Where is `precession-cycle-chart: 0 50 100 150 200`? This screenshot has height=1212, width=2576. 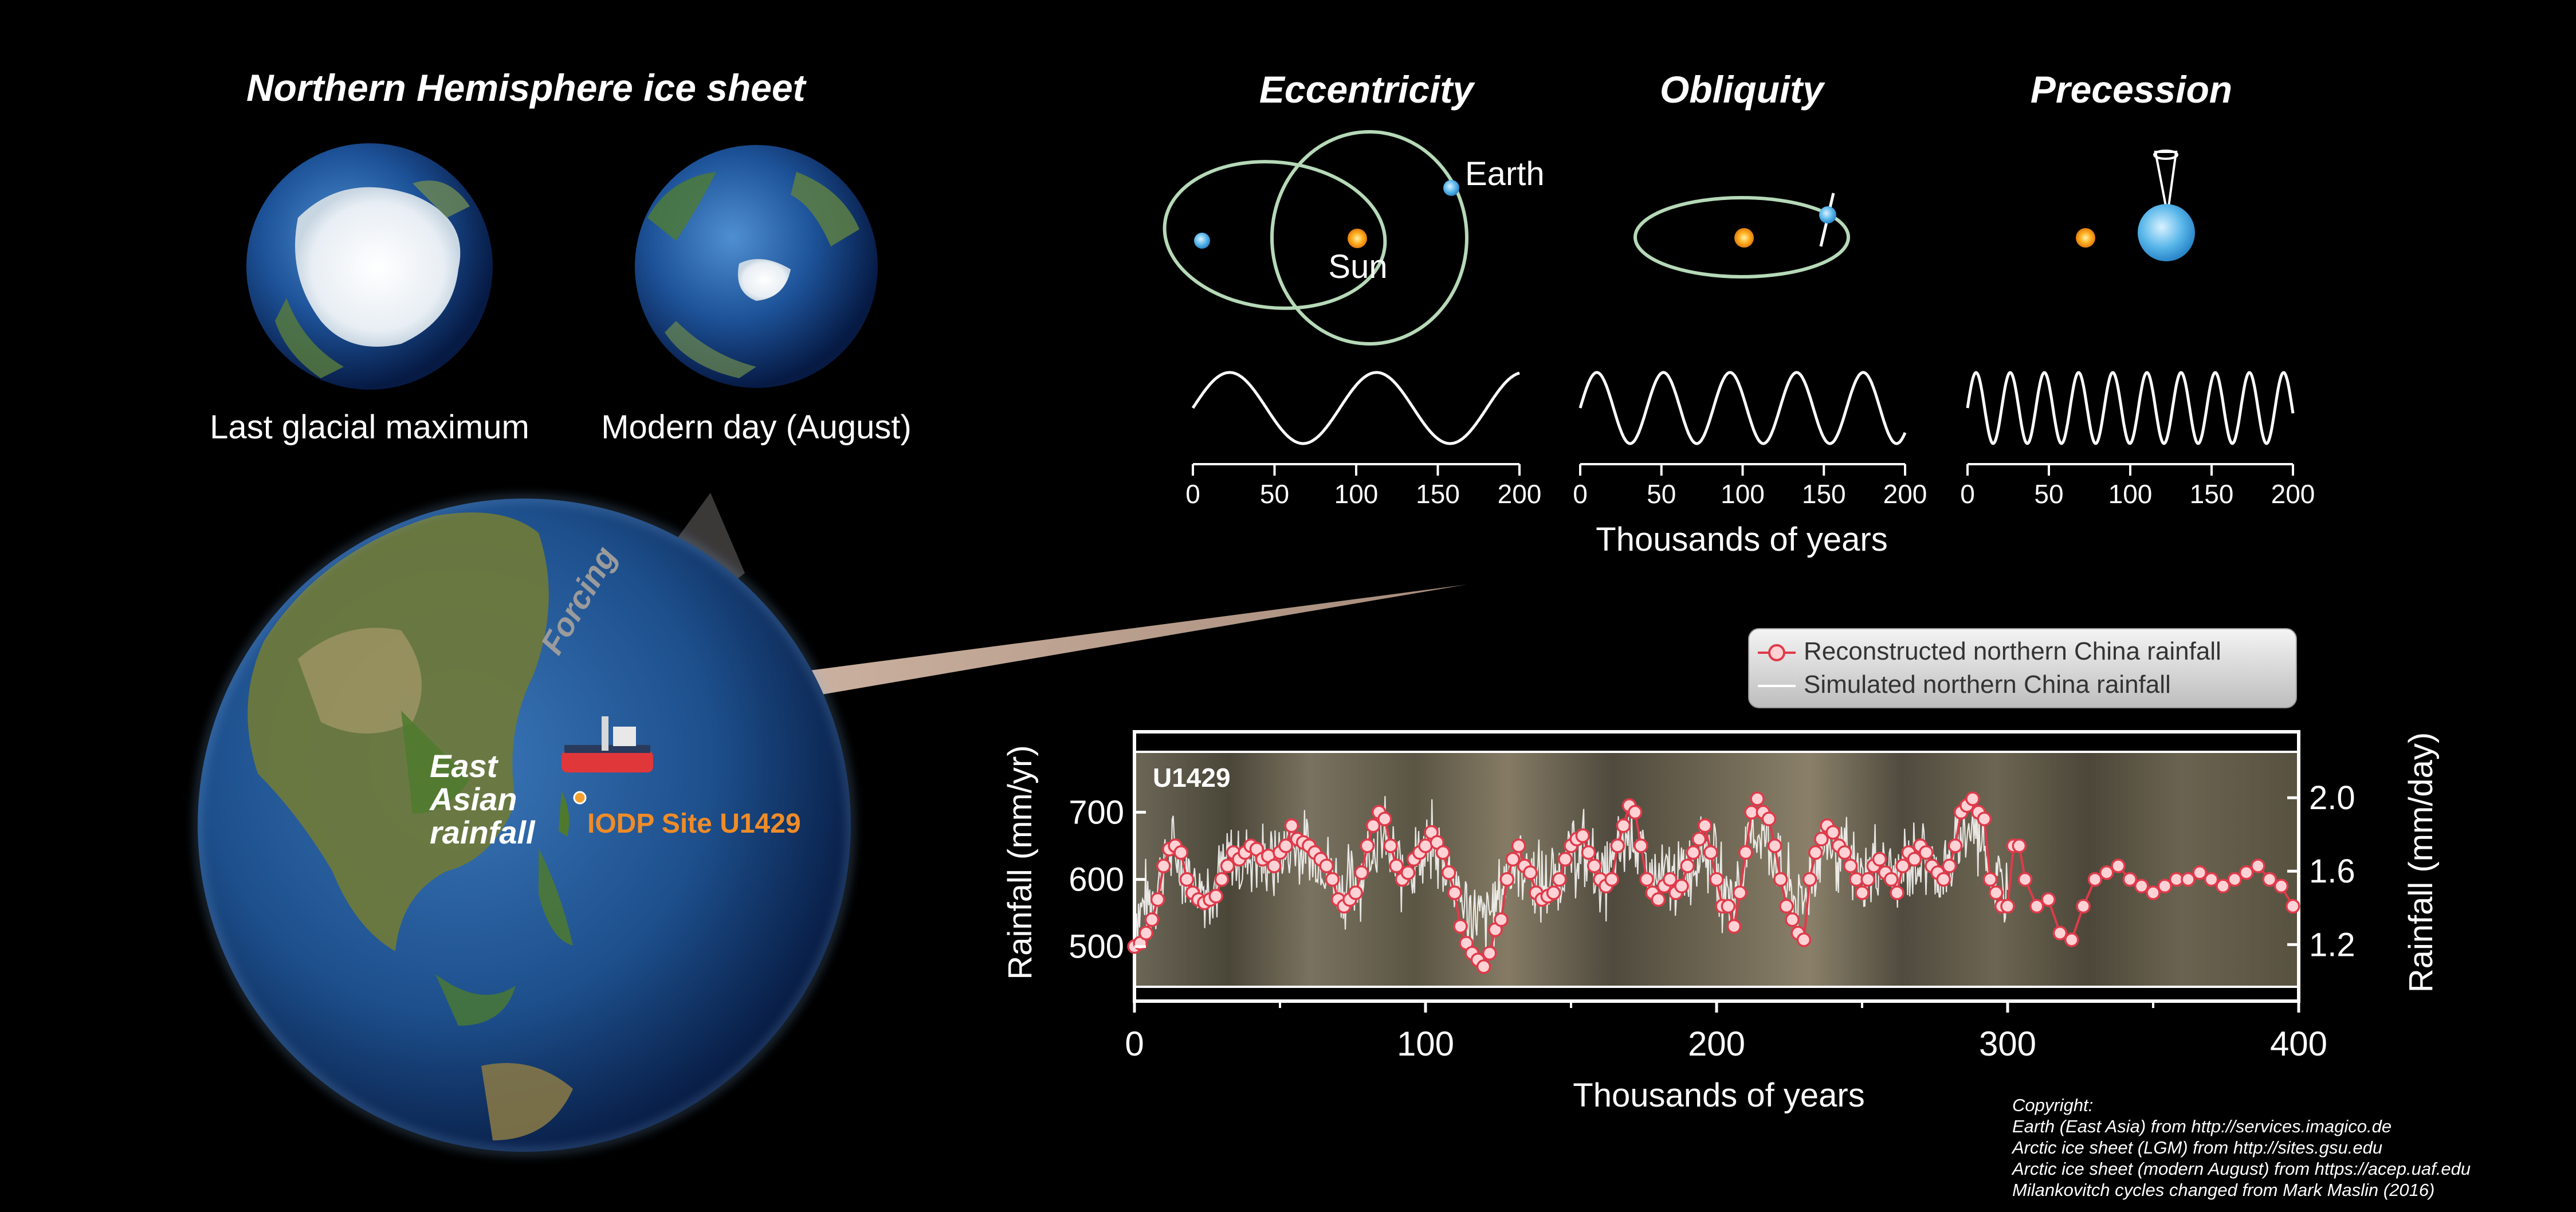 precession-cycle-chart: 0 50 100 150 200 is located at coordinates (2137, 440).